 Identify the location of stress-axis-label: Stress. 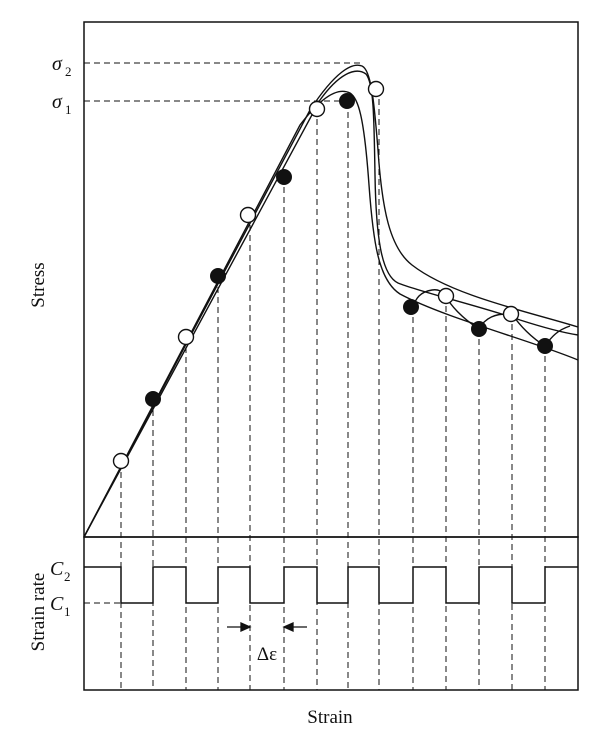
(38, 284).